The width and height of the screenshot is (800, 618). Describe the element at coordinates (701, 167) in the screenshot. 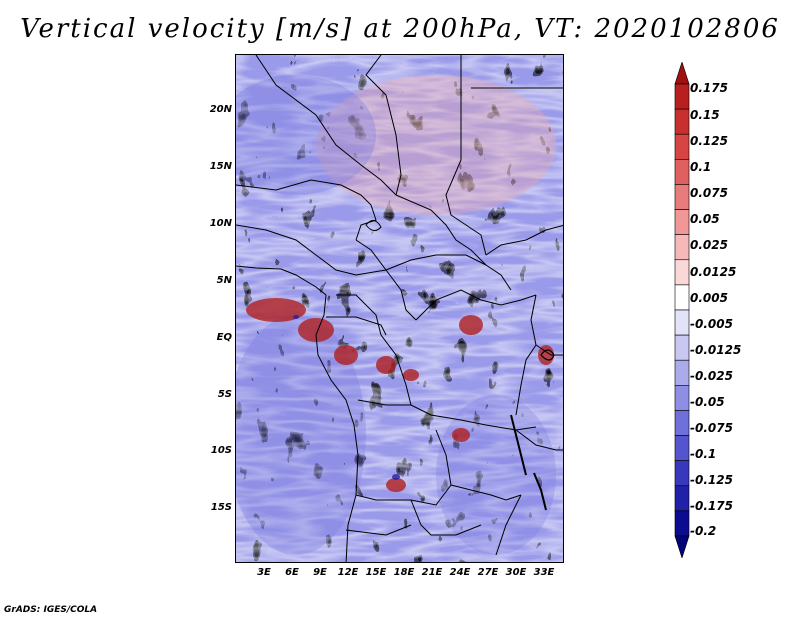

I see `colorbar-label: 0.1` at that location.